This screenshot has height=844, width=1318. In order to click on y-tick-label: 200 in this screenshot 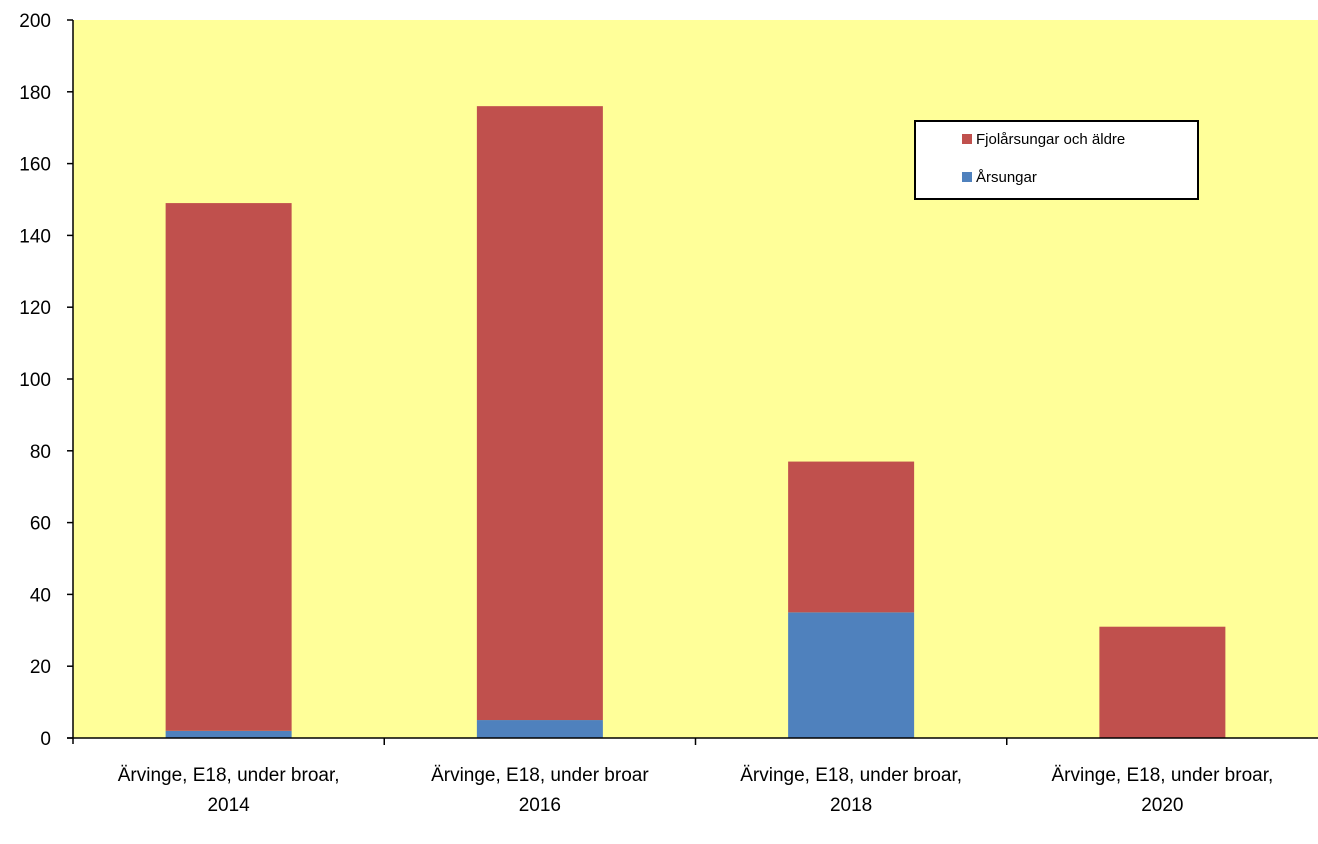, I will do `click(35, 21)`.